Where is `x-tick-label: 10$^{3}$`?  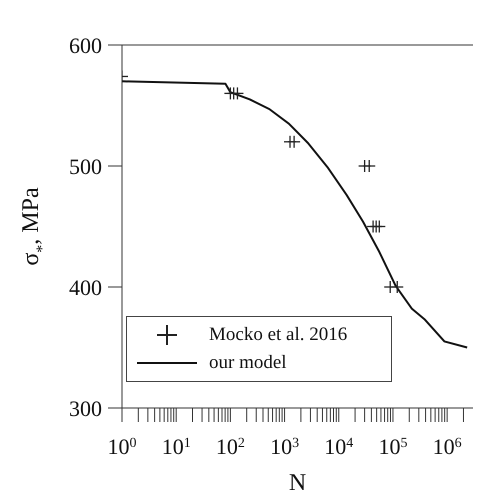 x-tick-label: 10$^{3}$ is located at coordinates (285, 446).